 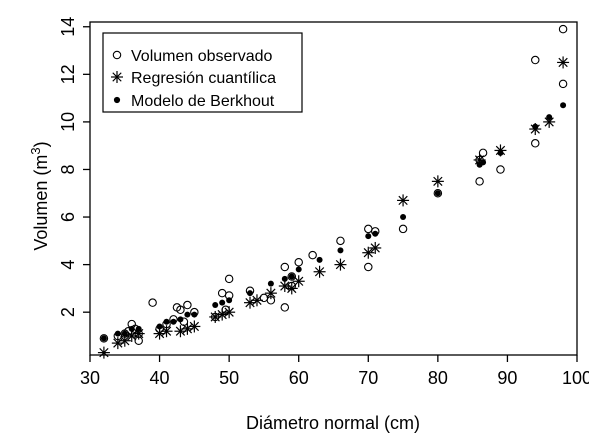 I want to click on legend-asterisk, so click(x=117, y=77).